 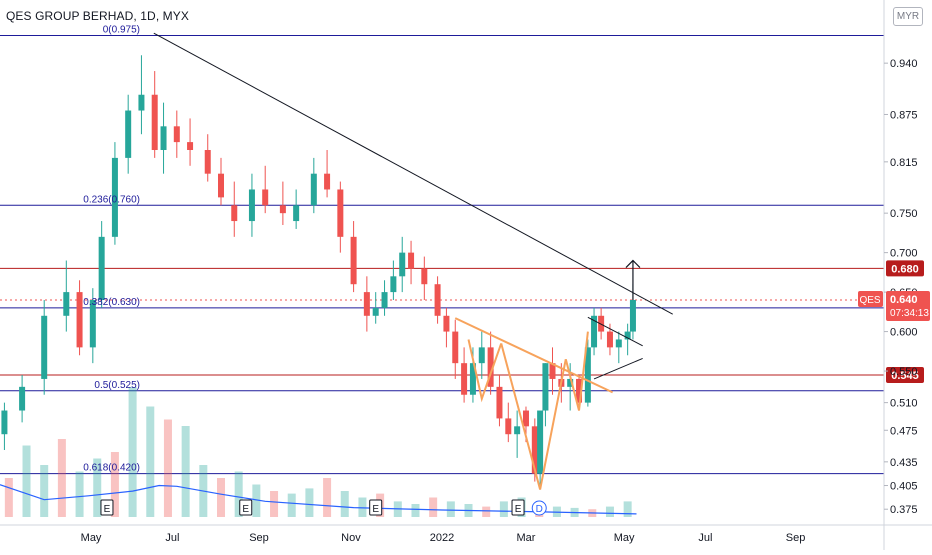 I want to click on trendline-triangle-lower, so click(x=618, y=368).